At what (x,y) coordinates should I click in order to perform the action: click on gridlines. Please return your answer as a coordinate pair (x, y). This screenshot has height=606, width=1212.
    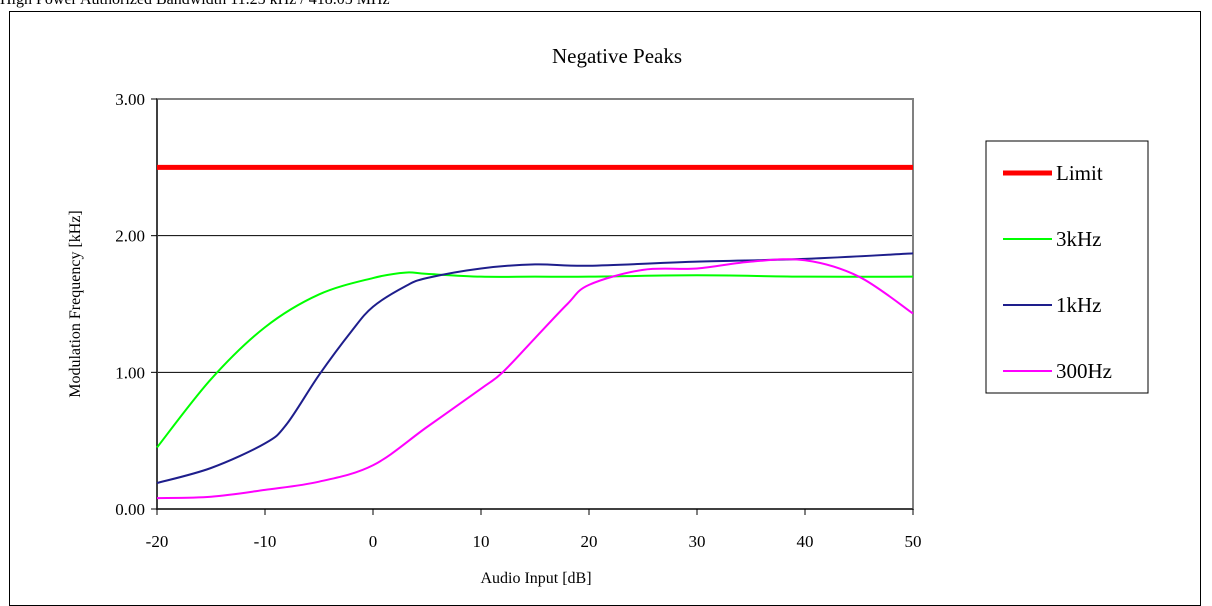
    Looking at the image, I should click on (535, 304).